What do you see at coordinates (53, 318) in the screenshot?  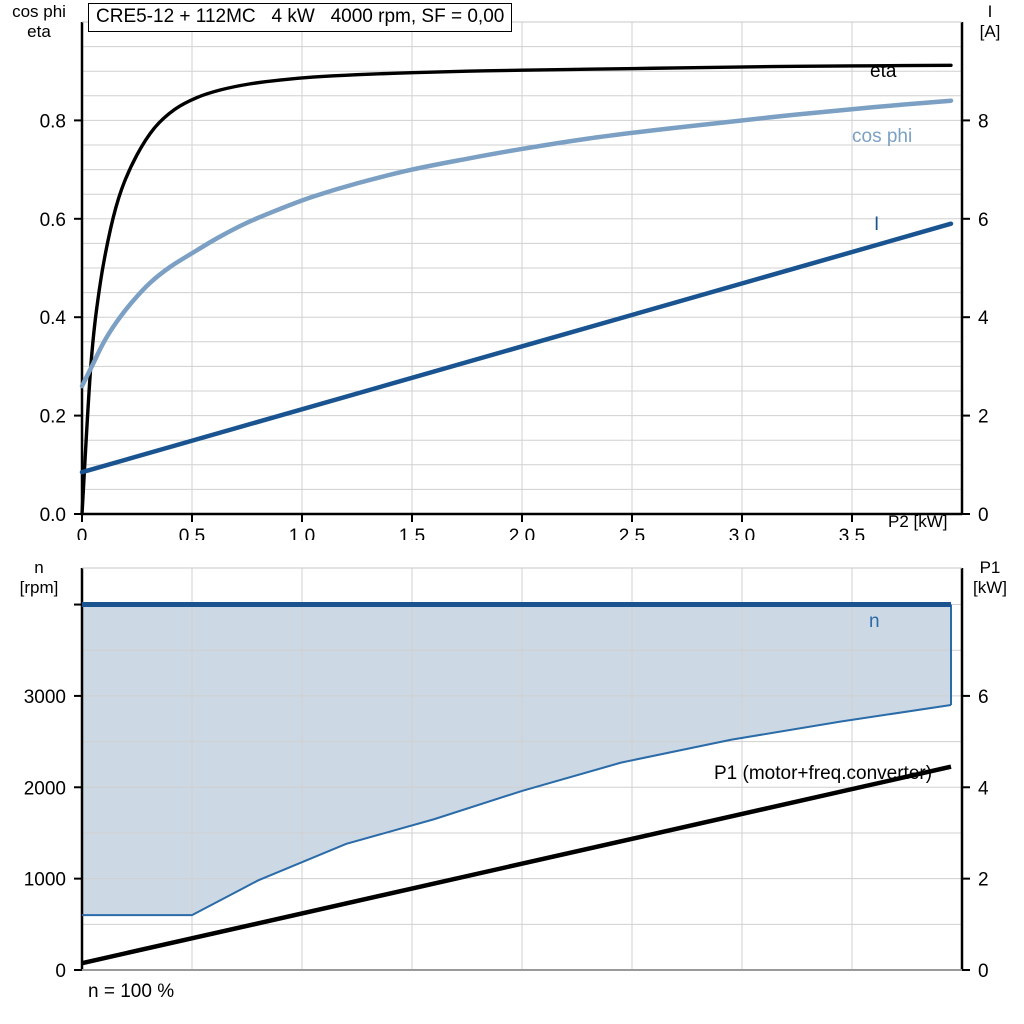 I see `y-tick-label: 0.4` at bounding box center [53, 318].